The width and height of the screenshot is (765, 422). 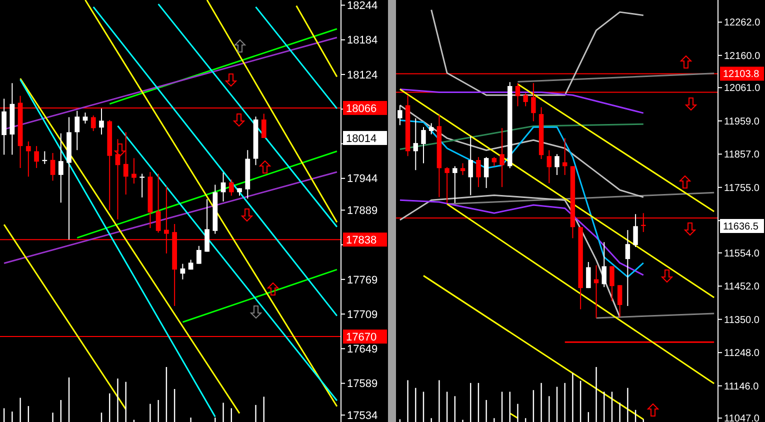 What do you see at coordinates (742, 386) in the screenshot?
I see `y-tick-label: 11146.0` at bounding box center [742, 386].